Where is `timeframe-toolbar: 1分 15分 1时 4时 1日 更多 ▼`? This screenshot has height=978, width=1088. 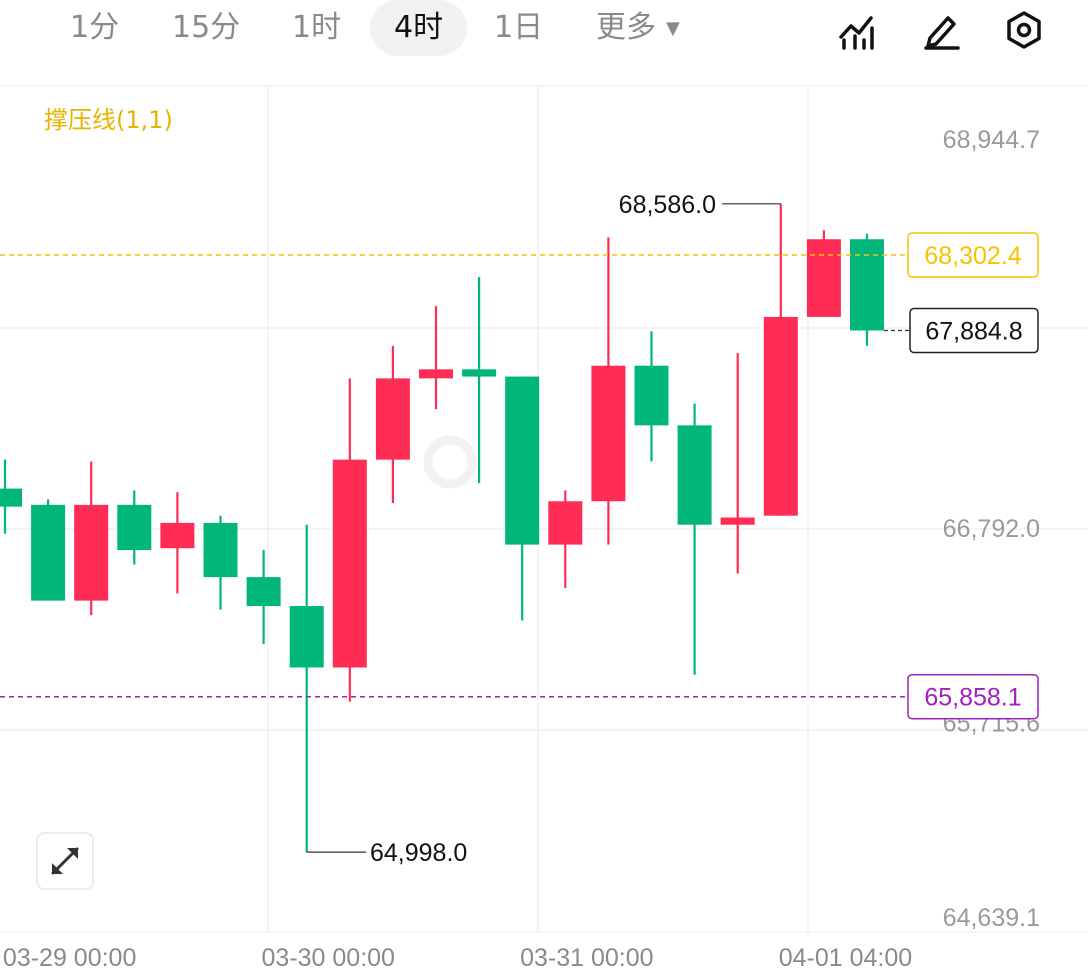 timeframe-toolbar: 1分 15分 1时 4时 1日 更多 ▼ is located at coordinates (544, 32).